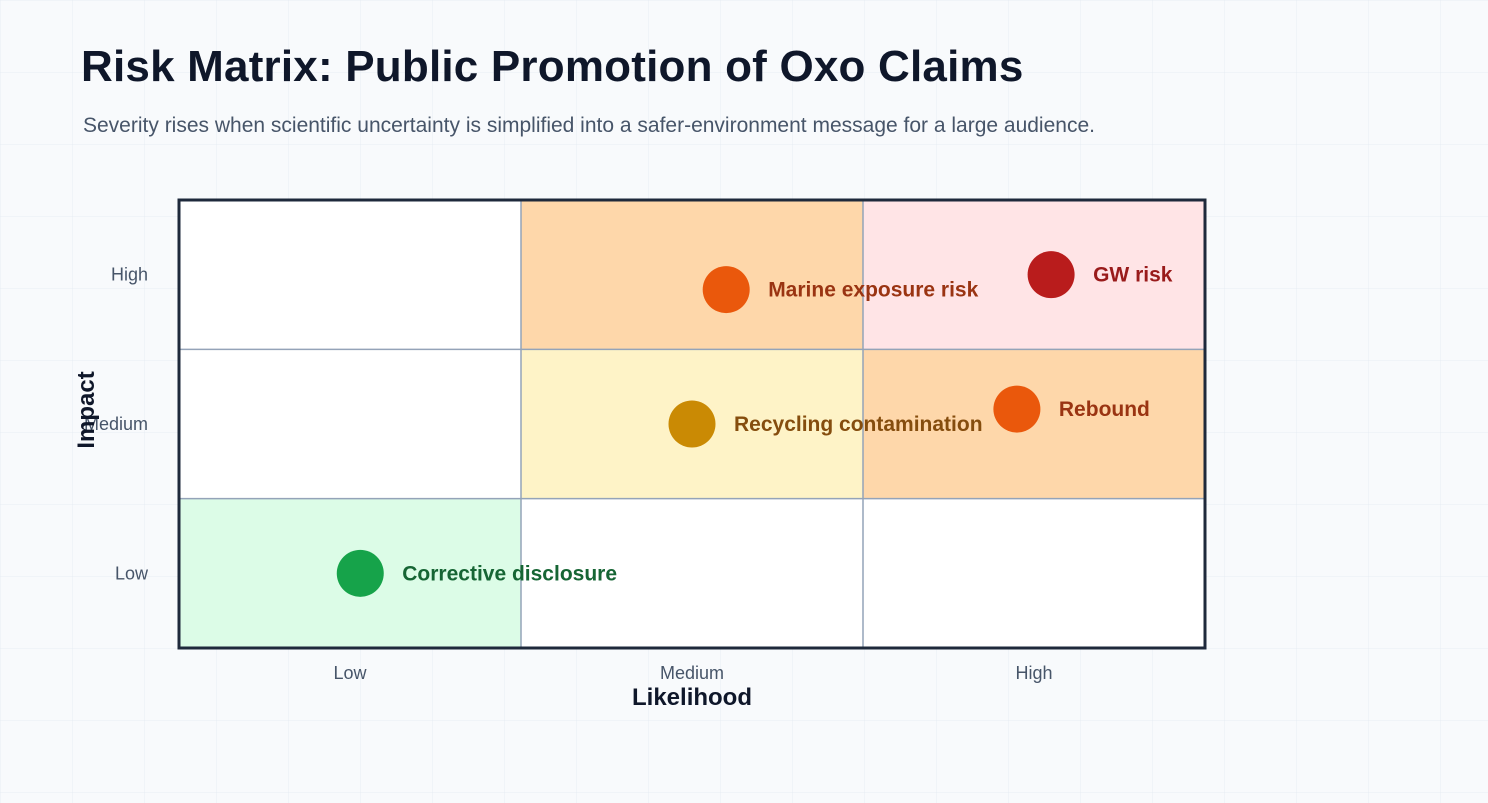  Describe the element at coordinates (873, 290) in the screenshot. I see `risk-point-label: Marine exposure risk` at that location.